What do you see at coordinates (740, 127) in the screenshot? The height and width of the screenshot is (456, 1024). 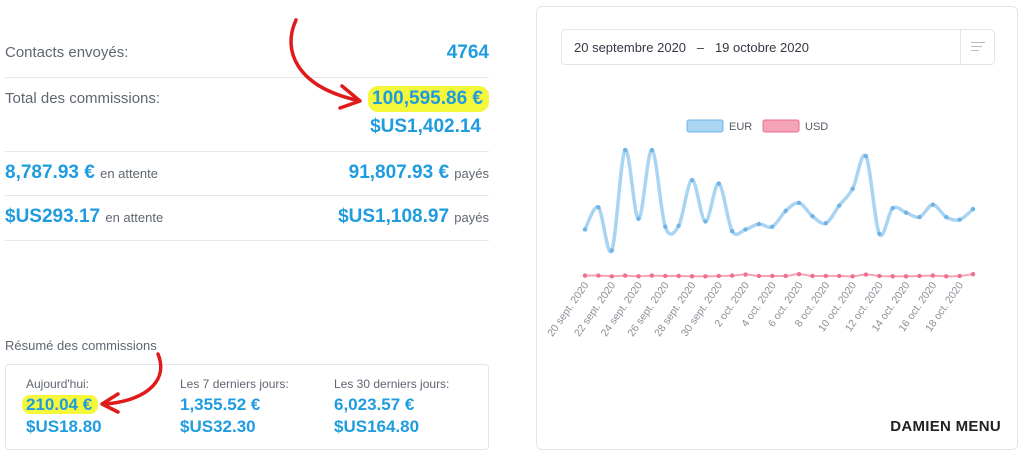 I see `legend-label-eur: EUR` at bounding box center [740, 127].